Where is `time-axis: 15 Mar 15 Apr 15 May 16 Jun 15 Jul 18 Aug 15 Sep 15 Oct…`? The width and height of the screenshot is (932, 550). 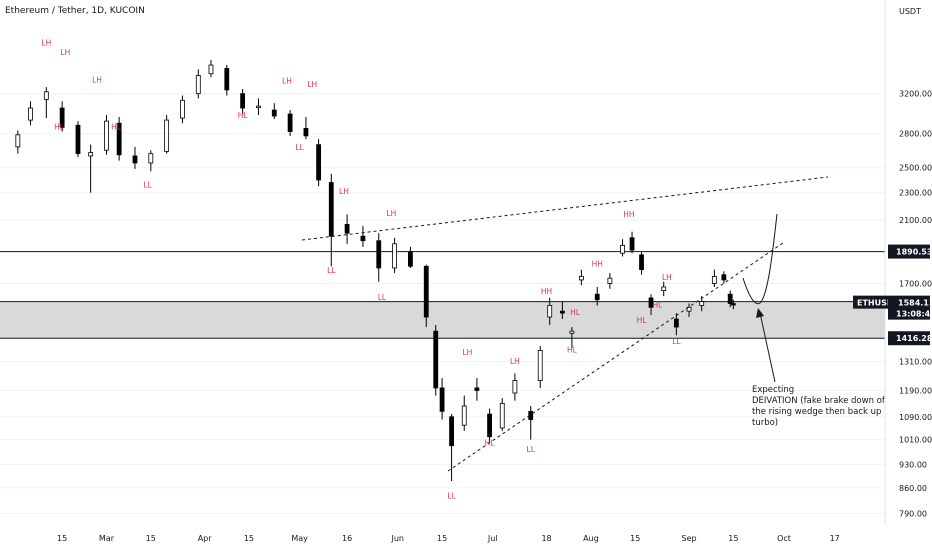
time-axis: 15 Mar 15 Apr 15 May 16 Jun 15 Jul 18 Aug 15 Sep 15 Oct… is located at coordinates (448, 538).